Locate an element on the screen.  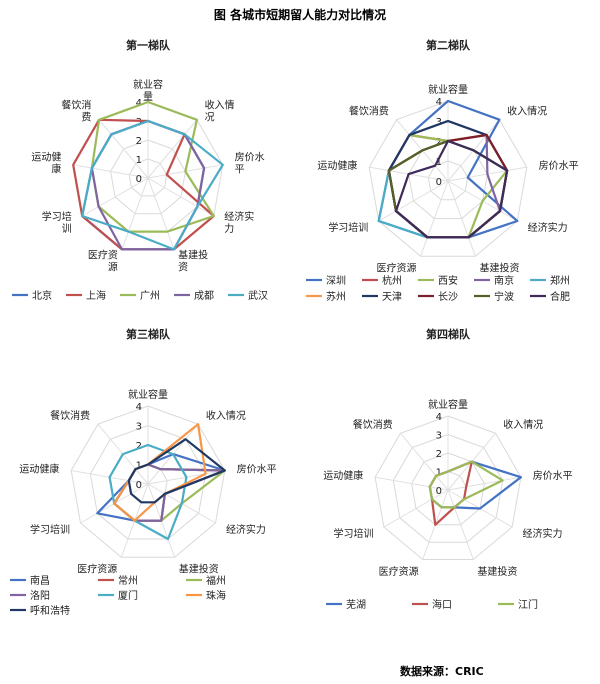
axis-label: 源 is located at coordinates (113, 267).